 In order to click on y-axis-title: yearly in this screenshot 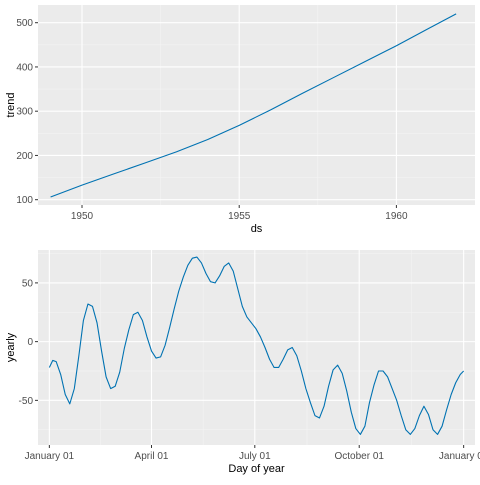, I will do `click(11, 347)`.